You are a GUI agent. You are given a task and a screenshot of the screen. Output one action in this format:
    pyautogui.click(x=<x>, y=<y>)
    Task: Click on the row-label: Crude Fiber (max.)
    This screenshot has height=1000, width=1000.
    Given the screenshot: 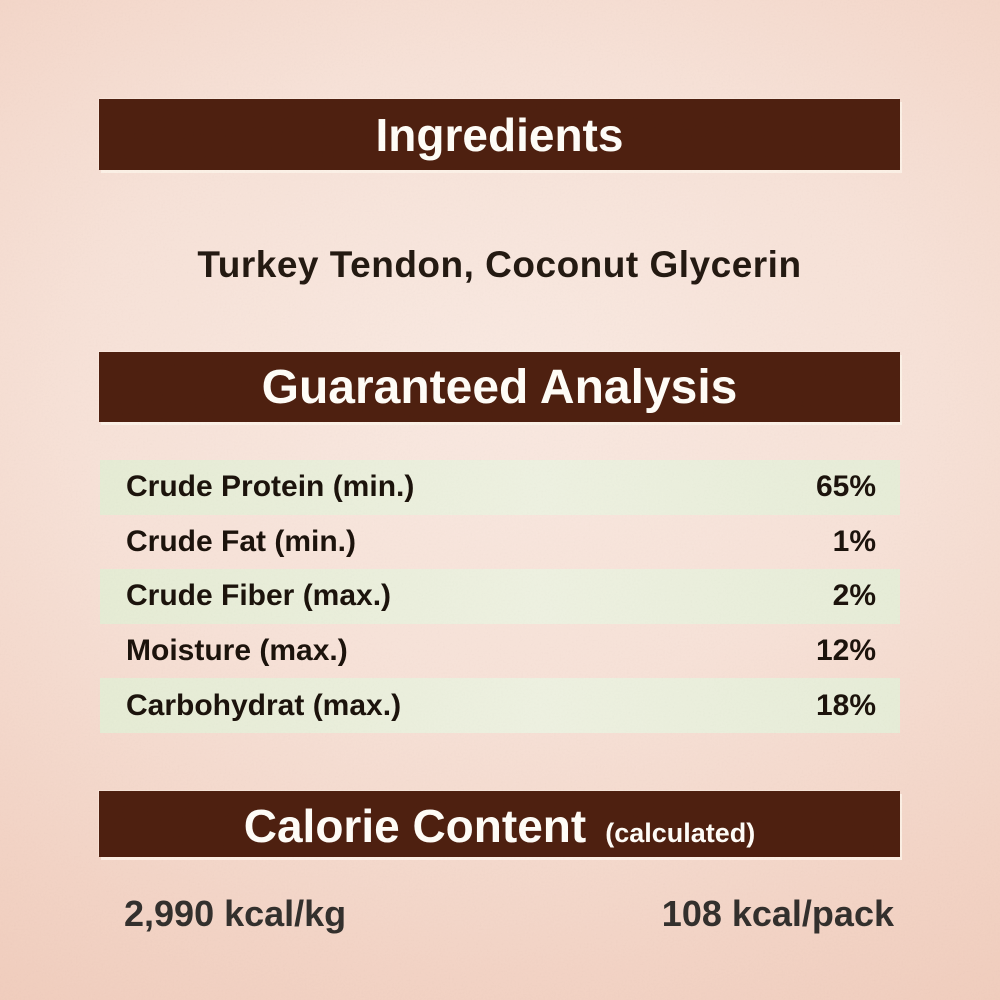 What is the action you would take?
    pyautogui.click(x=259, y=596)
    